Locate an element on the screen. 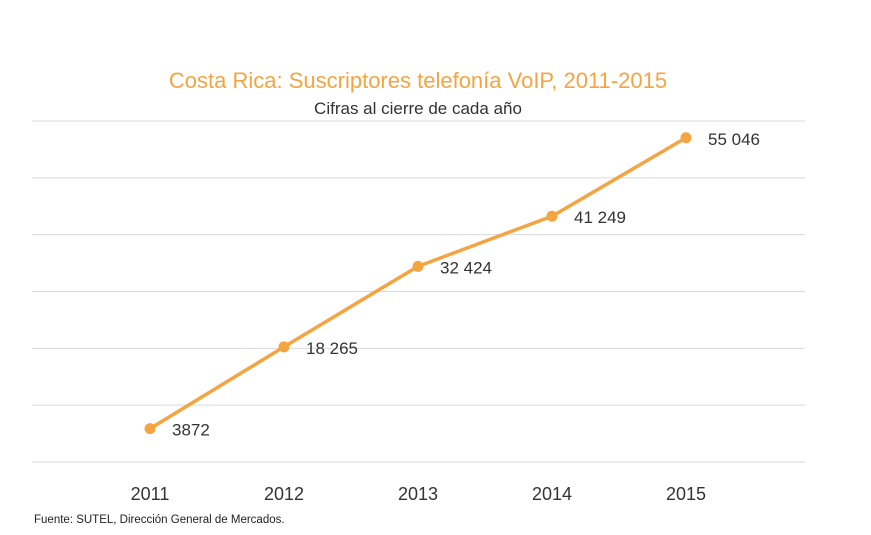  x-axis-ticks: 2011 2012 2013 2014 2015 is located at coordinates (418, 494).